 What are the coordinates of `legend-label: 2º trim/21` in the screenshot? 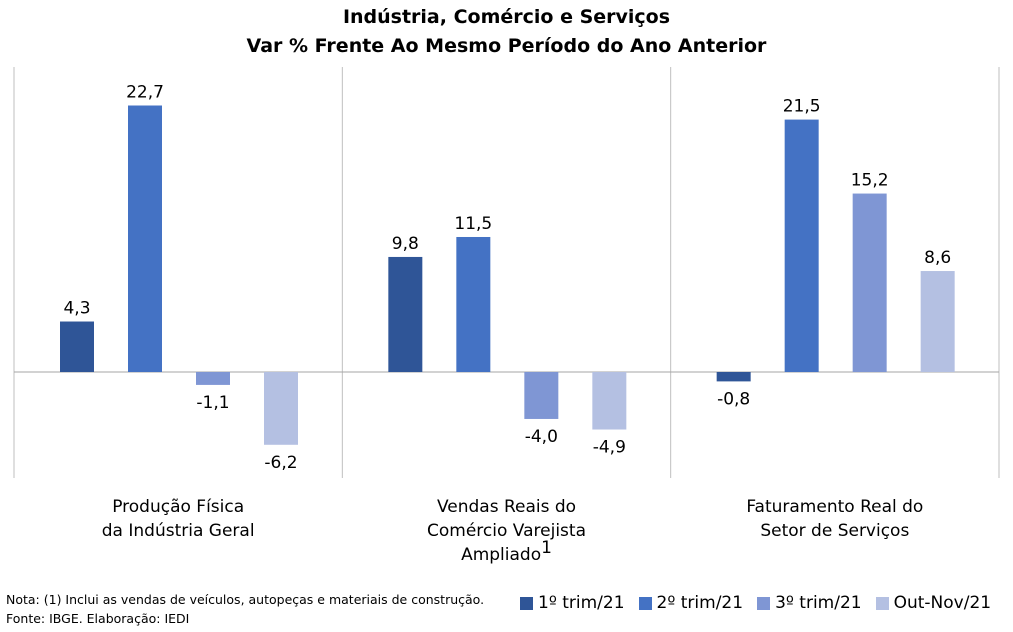 It's located at (700, 603).